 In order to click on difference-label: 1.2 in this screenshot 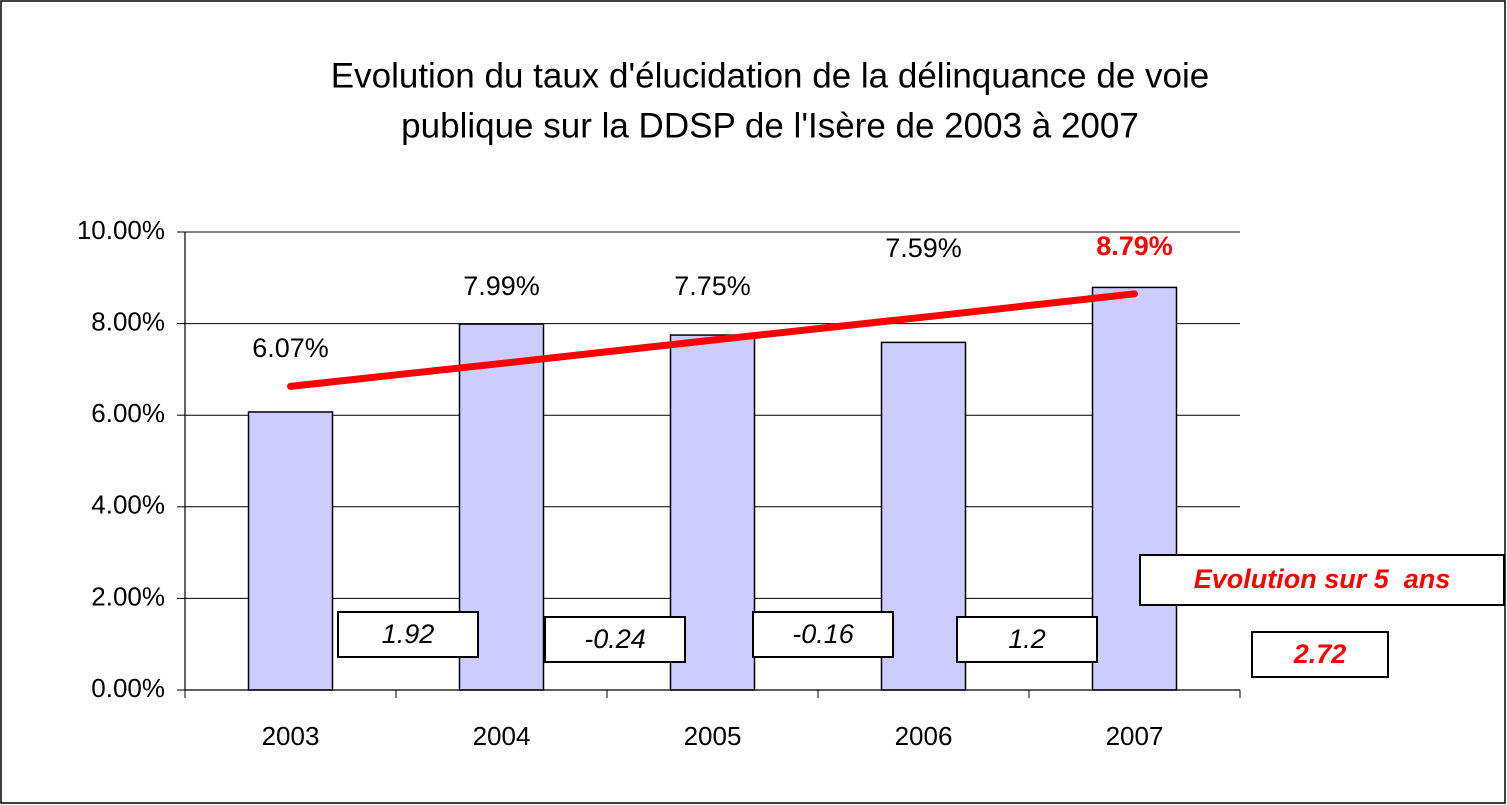, I will do `click(1027, 639)`.